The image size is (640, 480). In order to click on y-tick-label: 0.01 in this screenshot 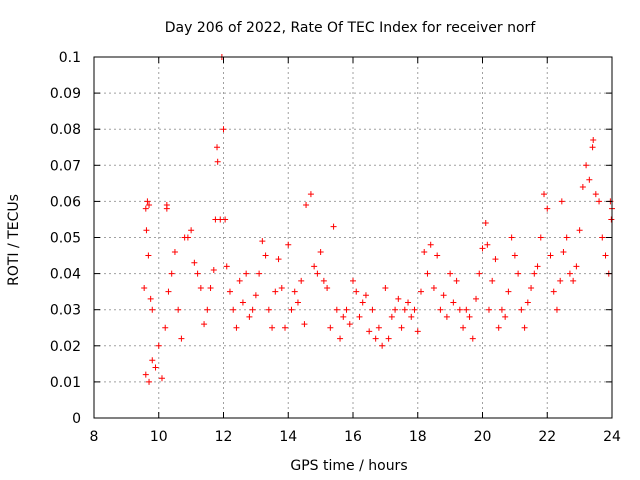, I will do `click(65, 383)`.